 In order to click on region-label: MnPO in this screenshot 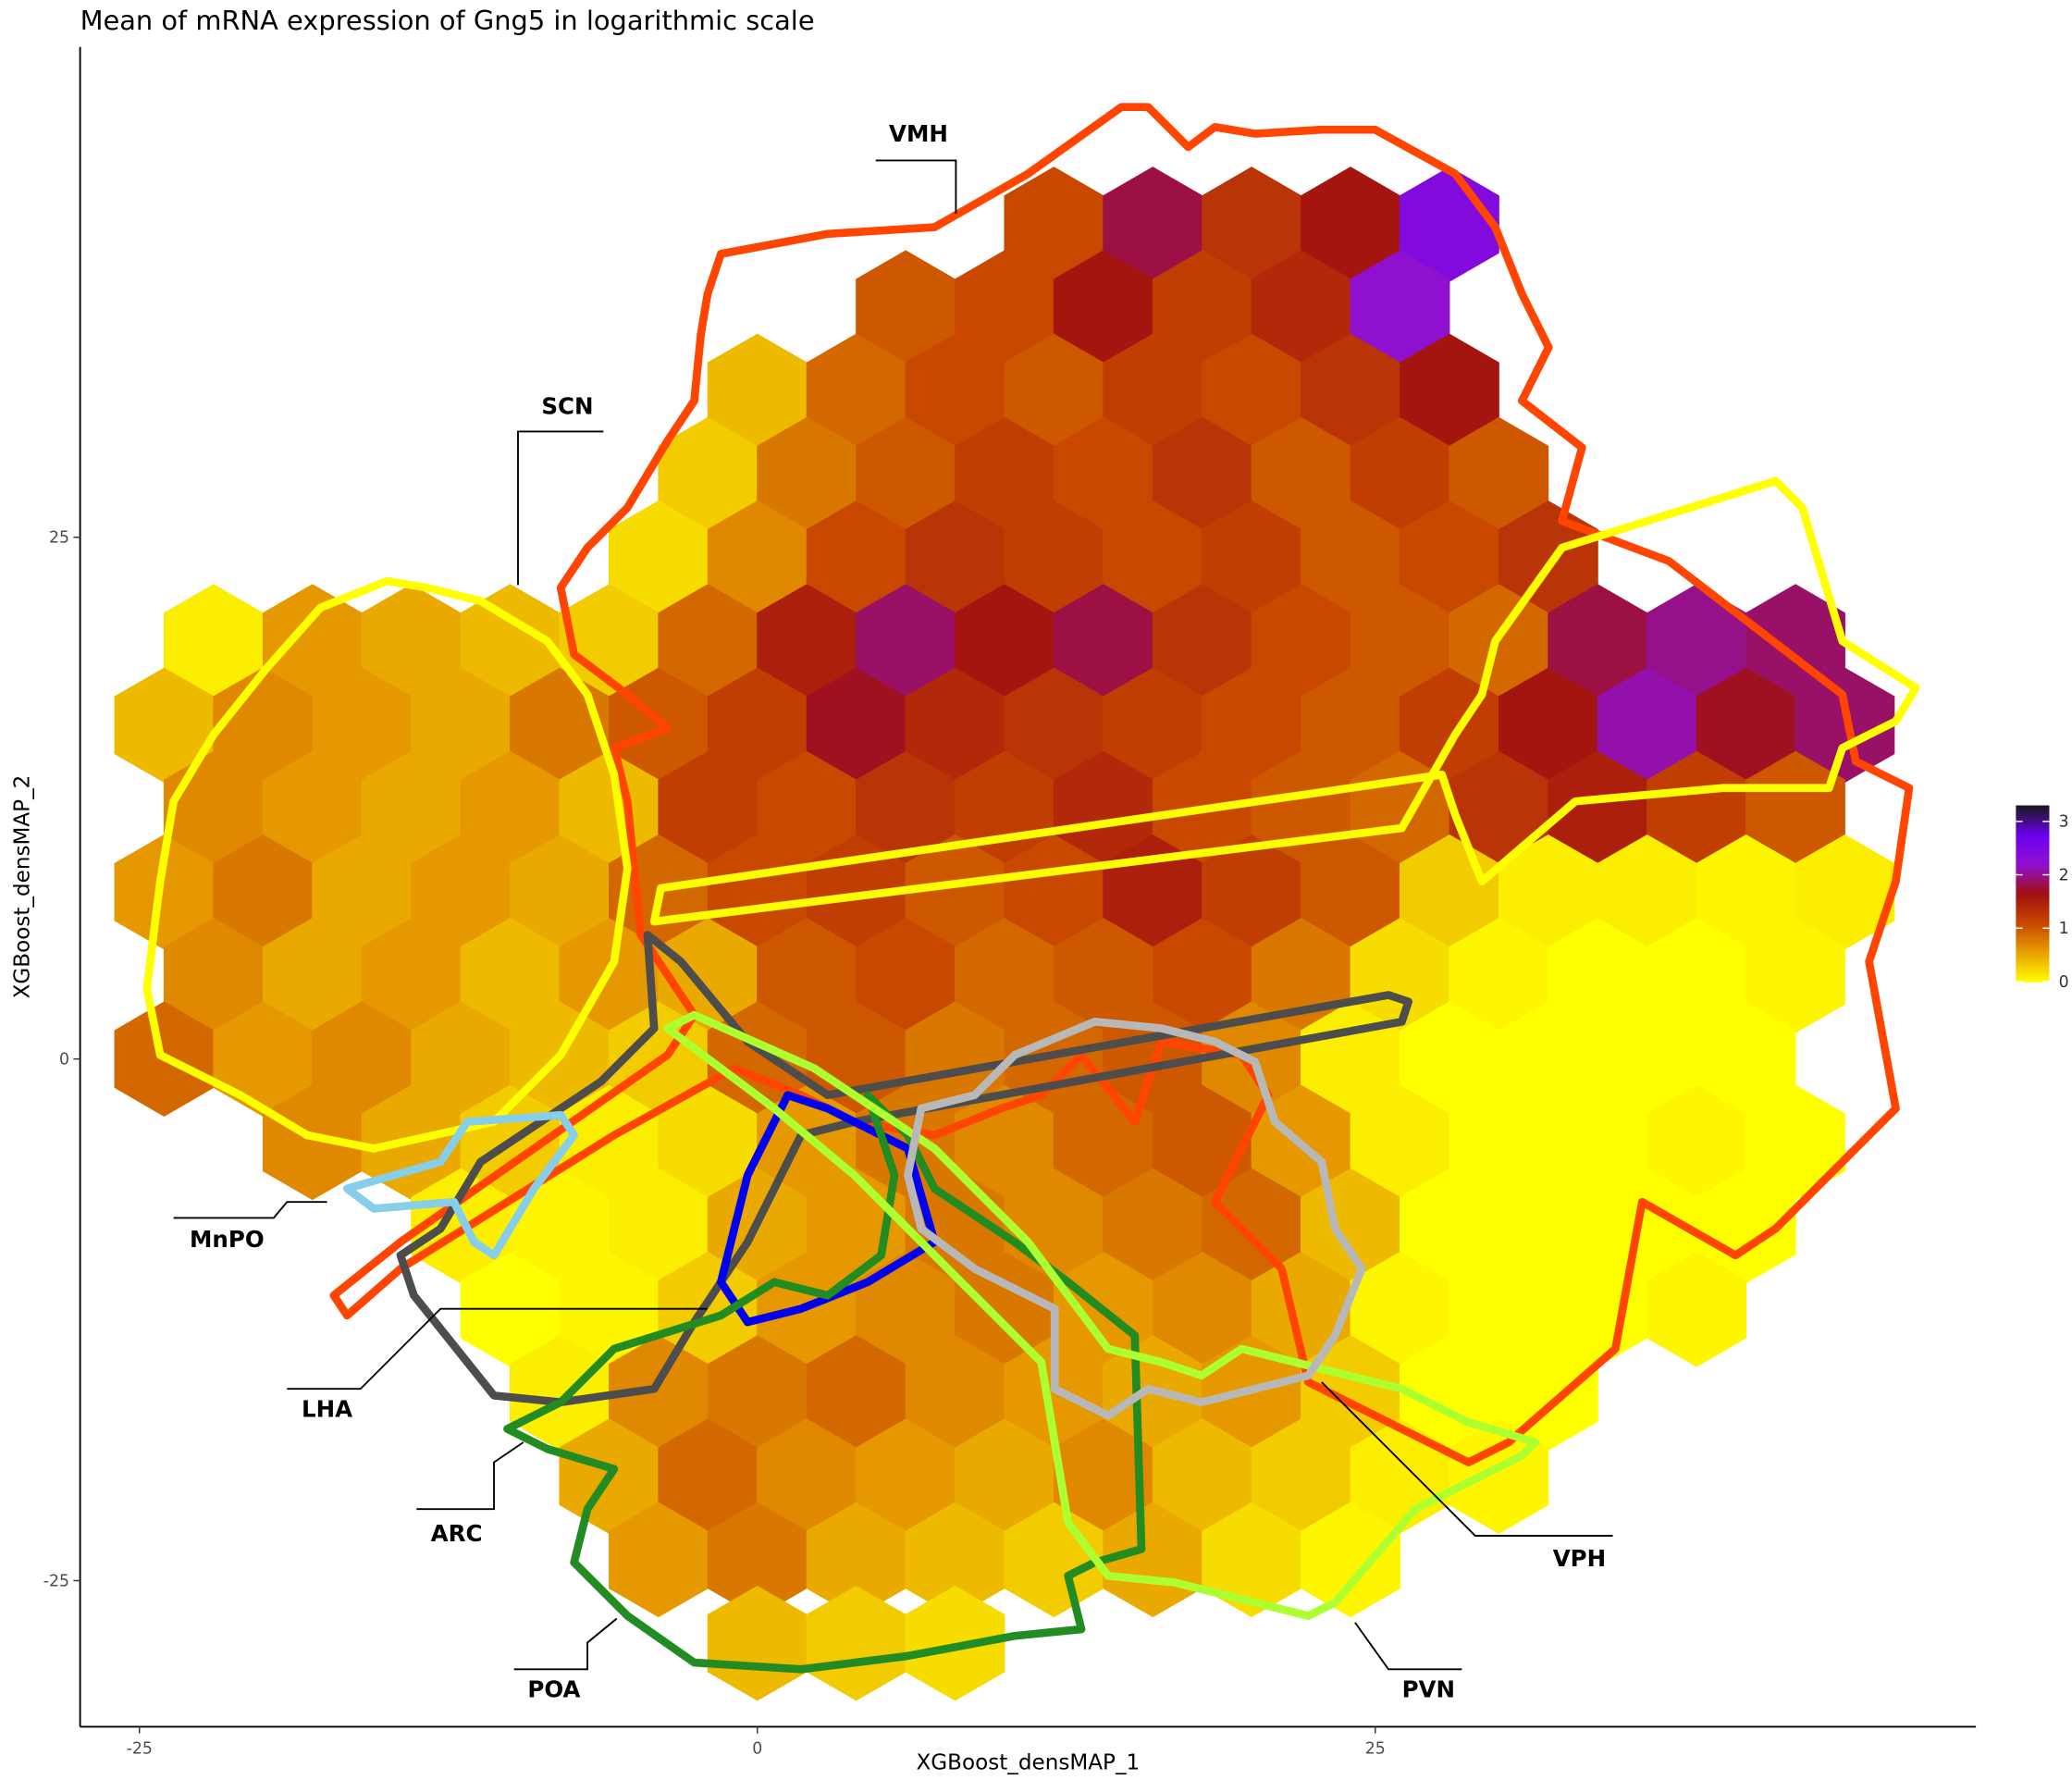, I will do `click(228, 1239)`.